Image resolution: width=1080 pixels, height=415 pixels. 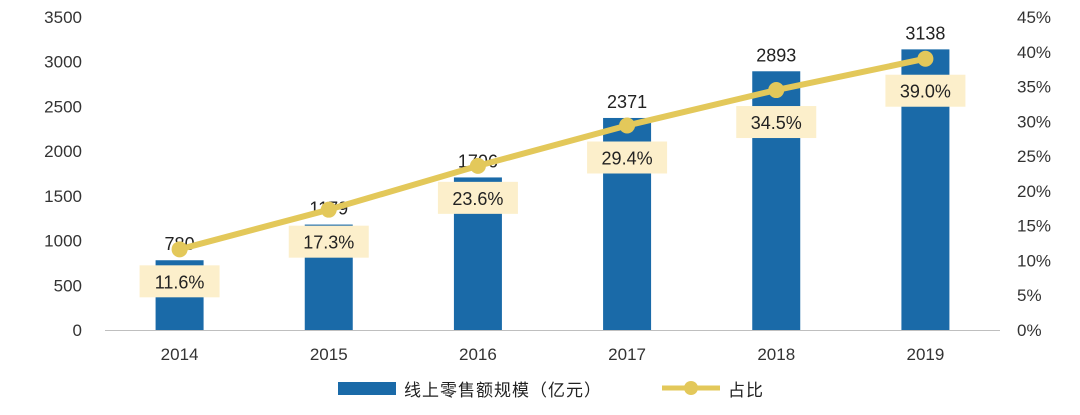 I want to click on x-tick-label: 2018, so click(x=776, y=354).